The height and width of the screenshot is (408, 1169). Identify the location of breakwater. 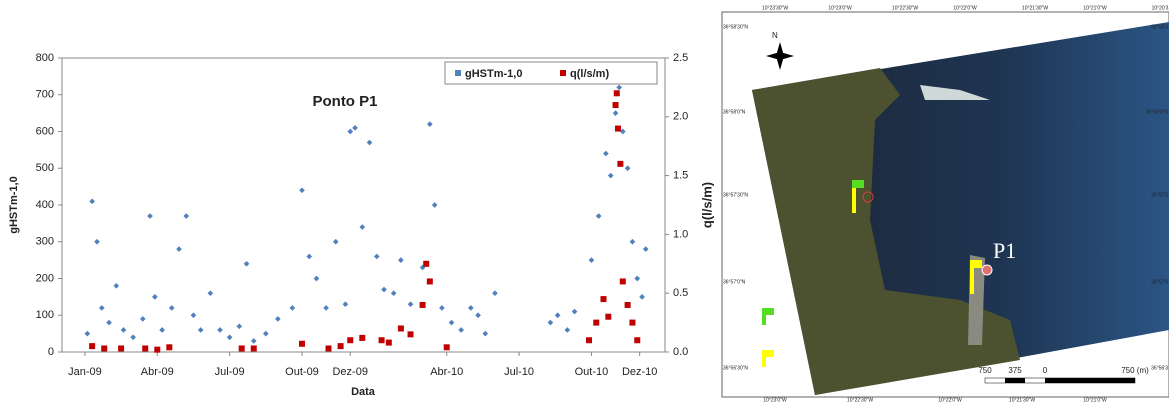
(955, 92).